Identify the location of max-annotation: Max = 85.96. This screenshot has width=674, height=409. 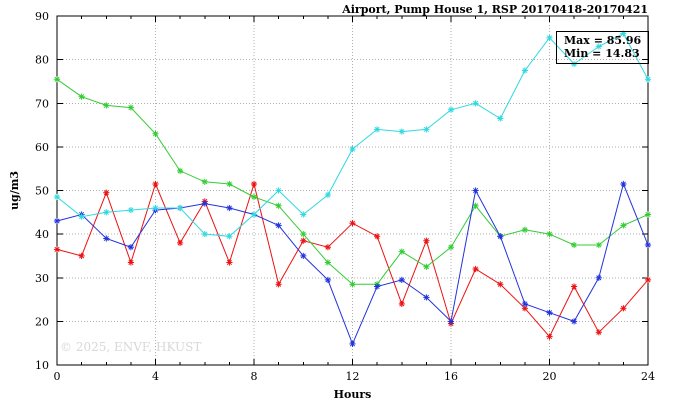
(603, 40).